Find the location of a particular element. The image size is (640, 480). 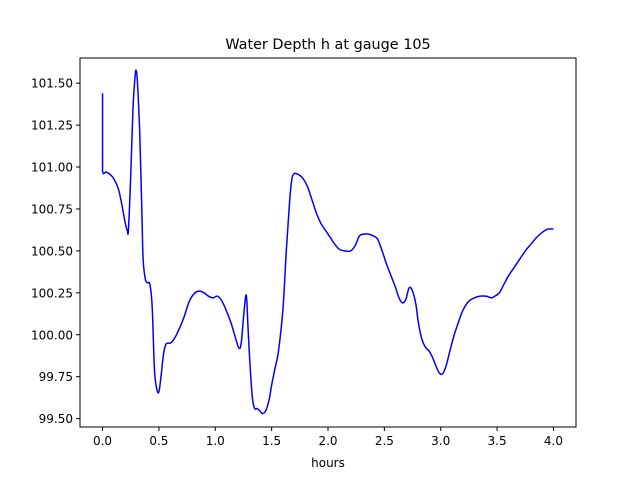

y-tick-label: 99.75 is located at coordinates (56, 377).